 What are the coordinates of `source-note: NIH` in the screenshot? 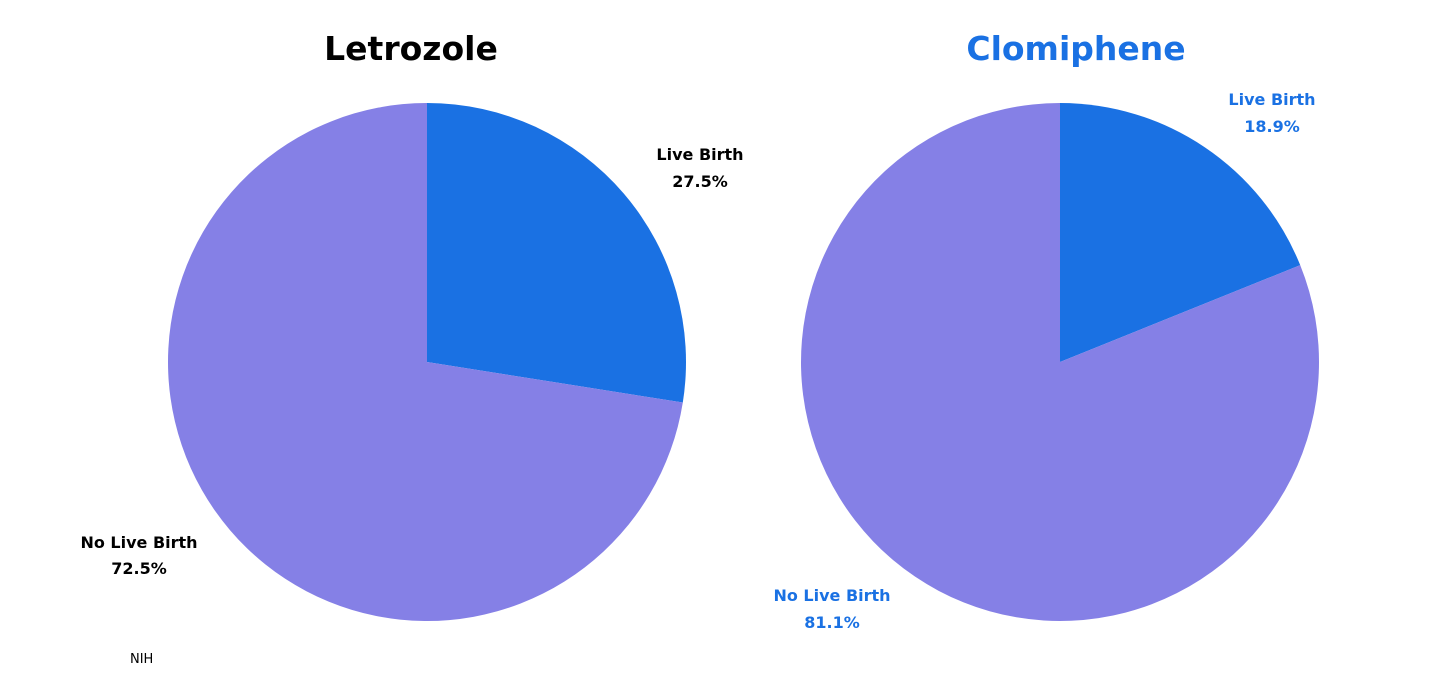 It's located at (141, 659).